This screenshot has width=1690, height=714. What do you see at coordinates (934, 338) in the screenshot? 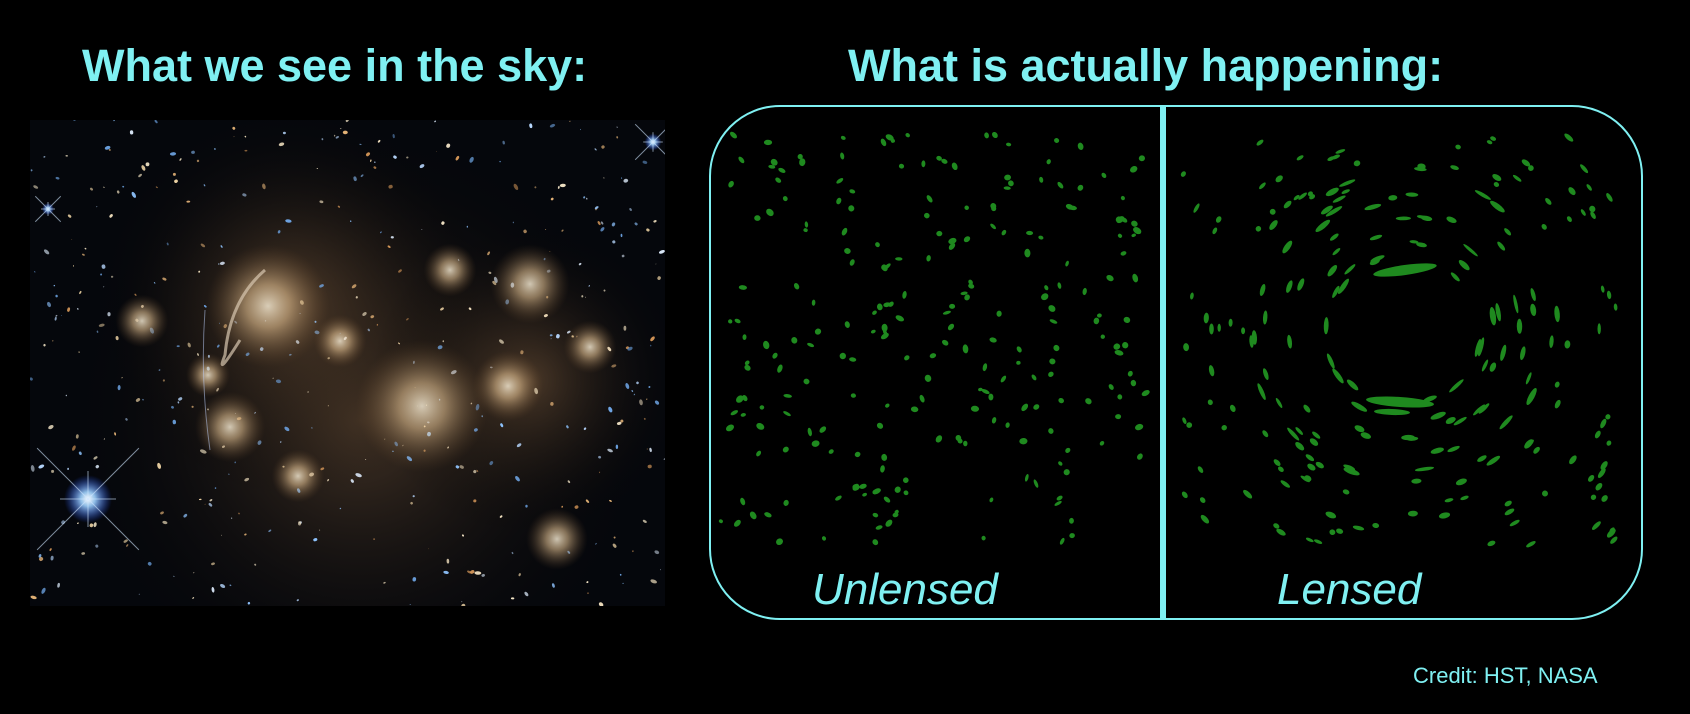
I see `unlensed-galaxy-field` at bounding box center [934, 338].